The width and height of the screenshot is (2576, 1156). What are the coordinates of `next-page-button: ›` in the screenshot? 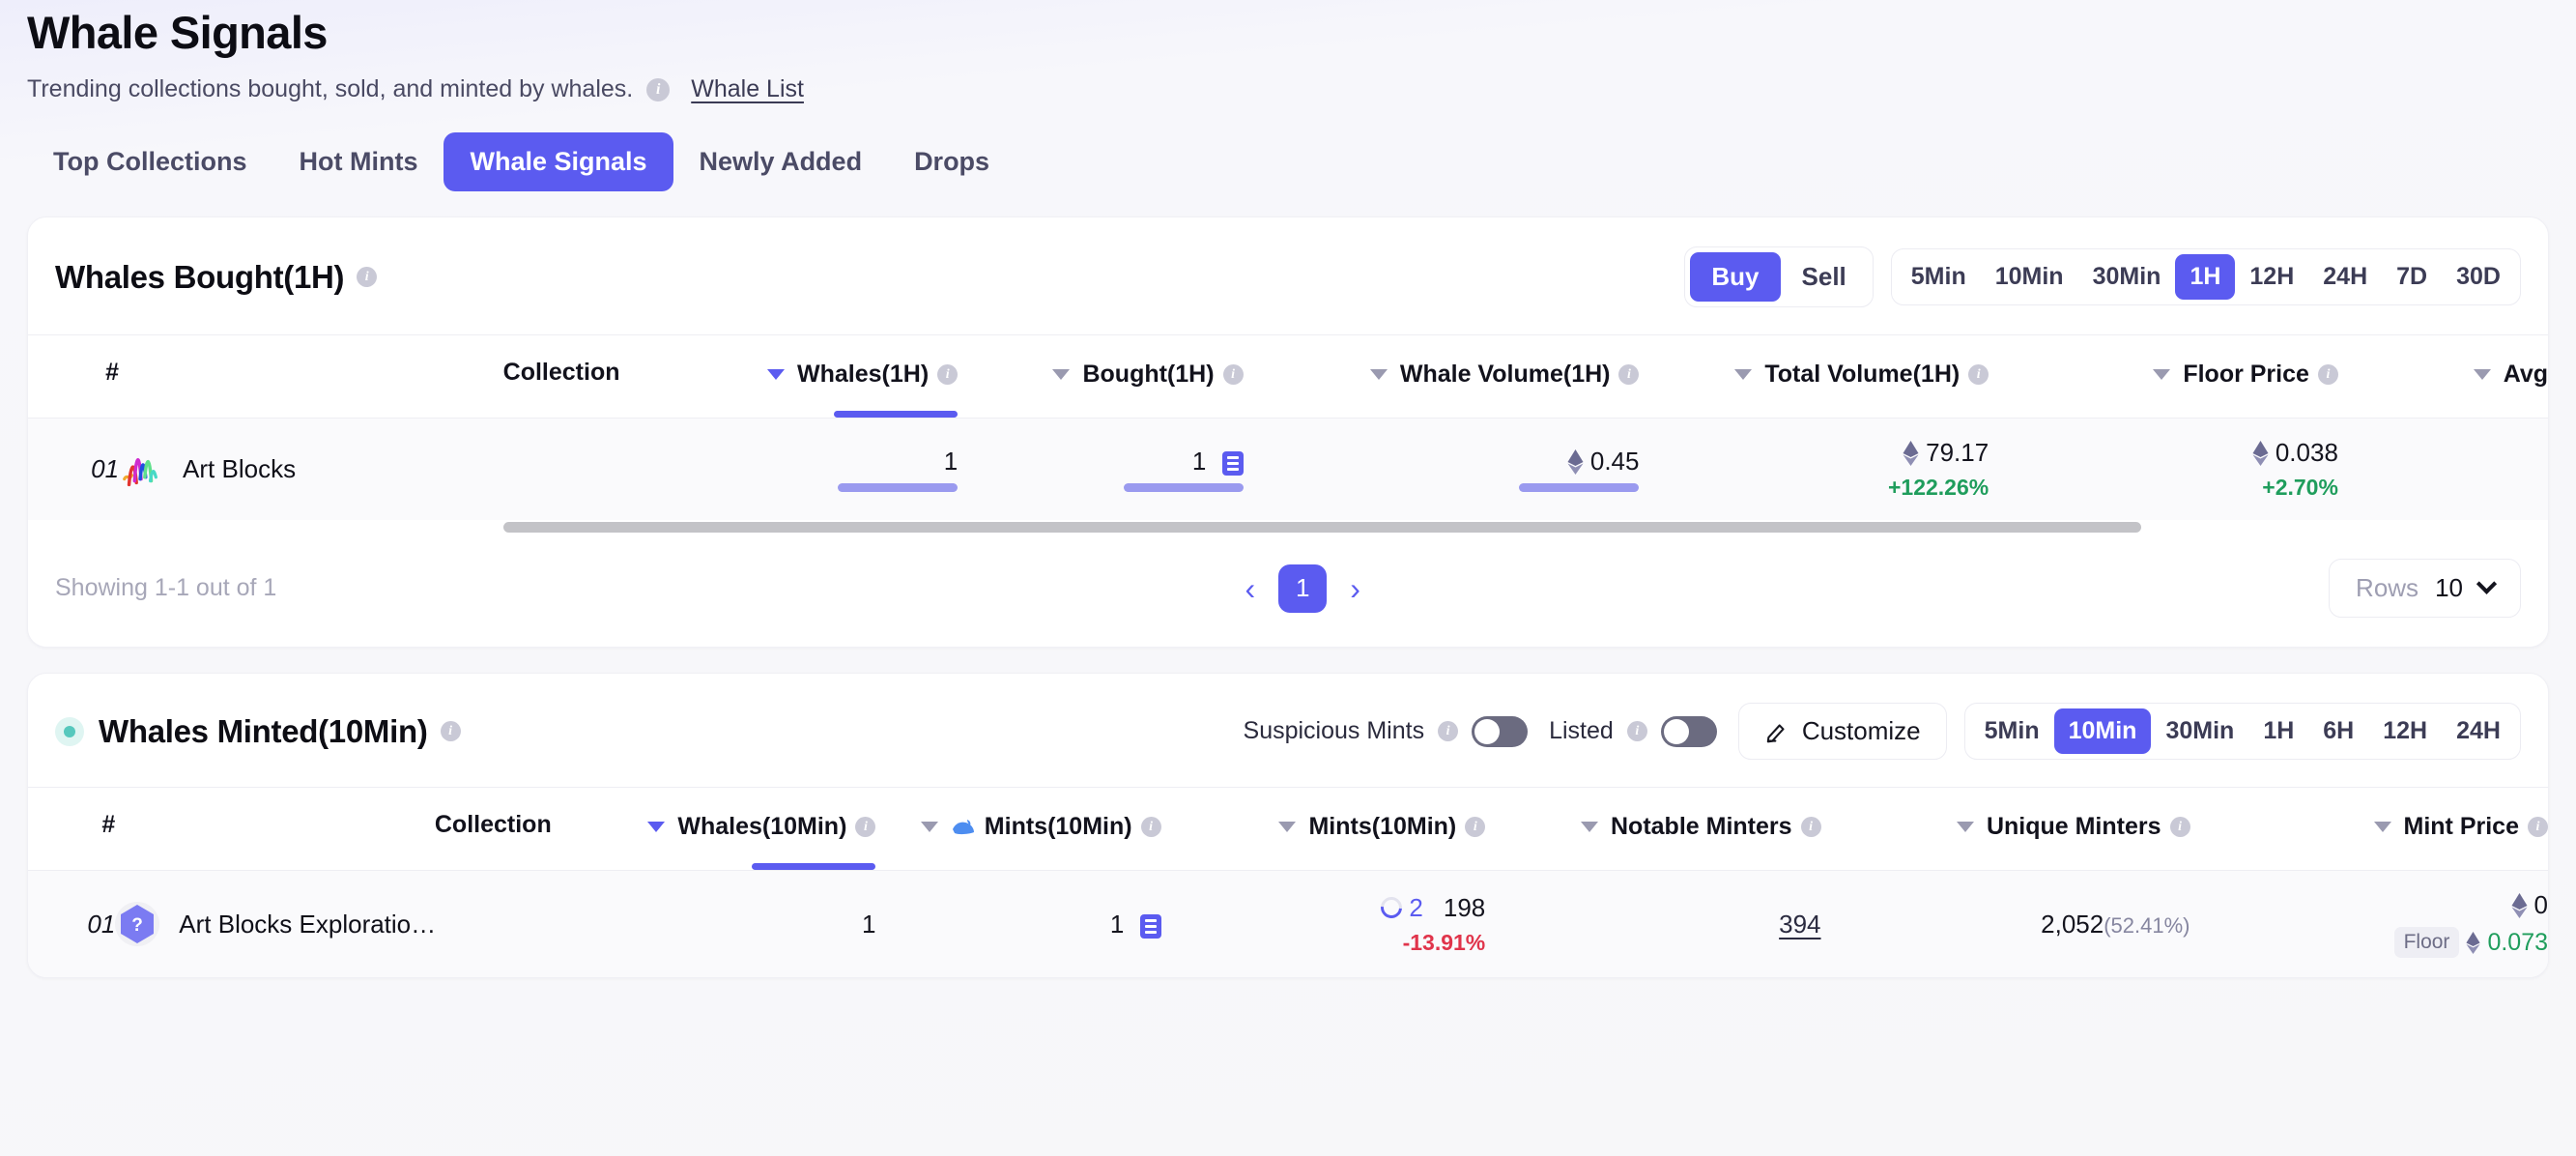 It's located at (1355, 588).